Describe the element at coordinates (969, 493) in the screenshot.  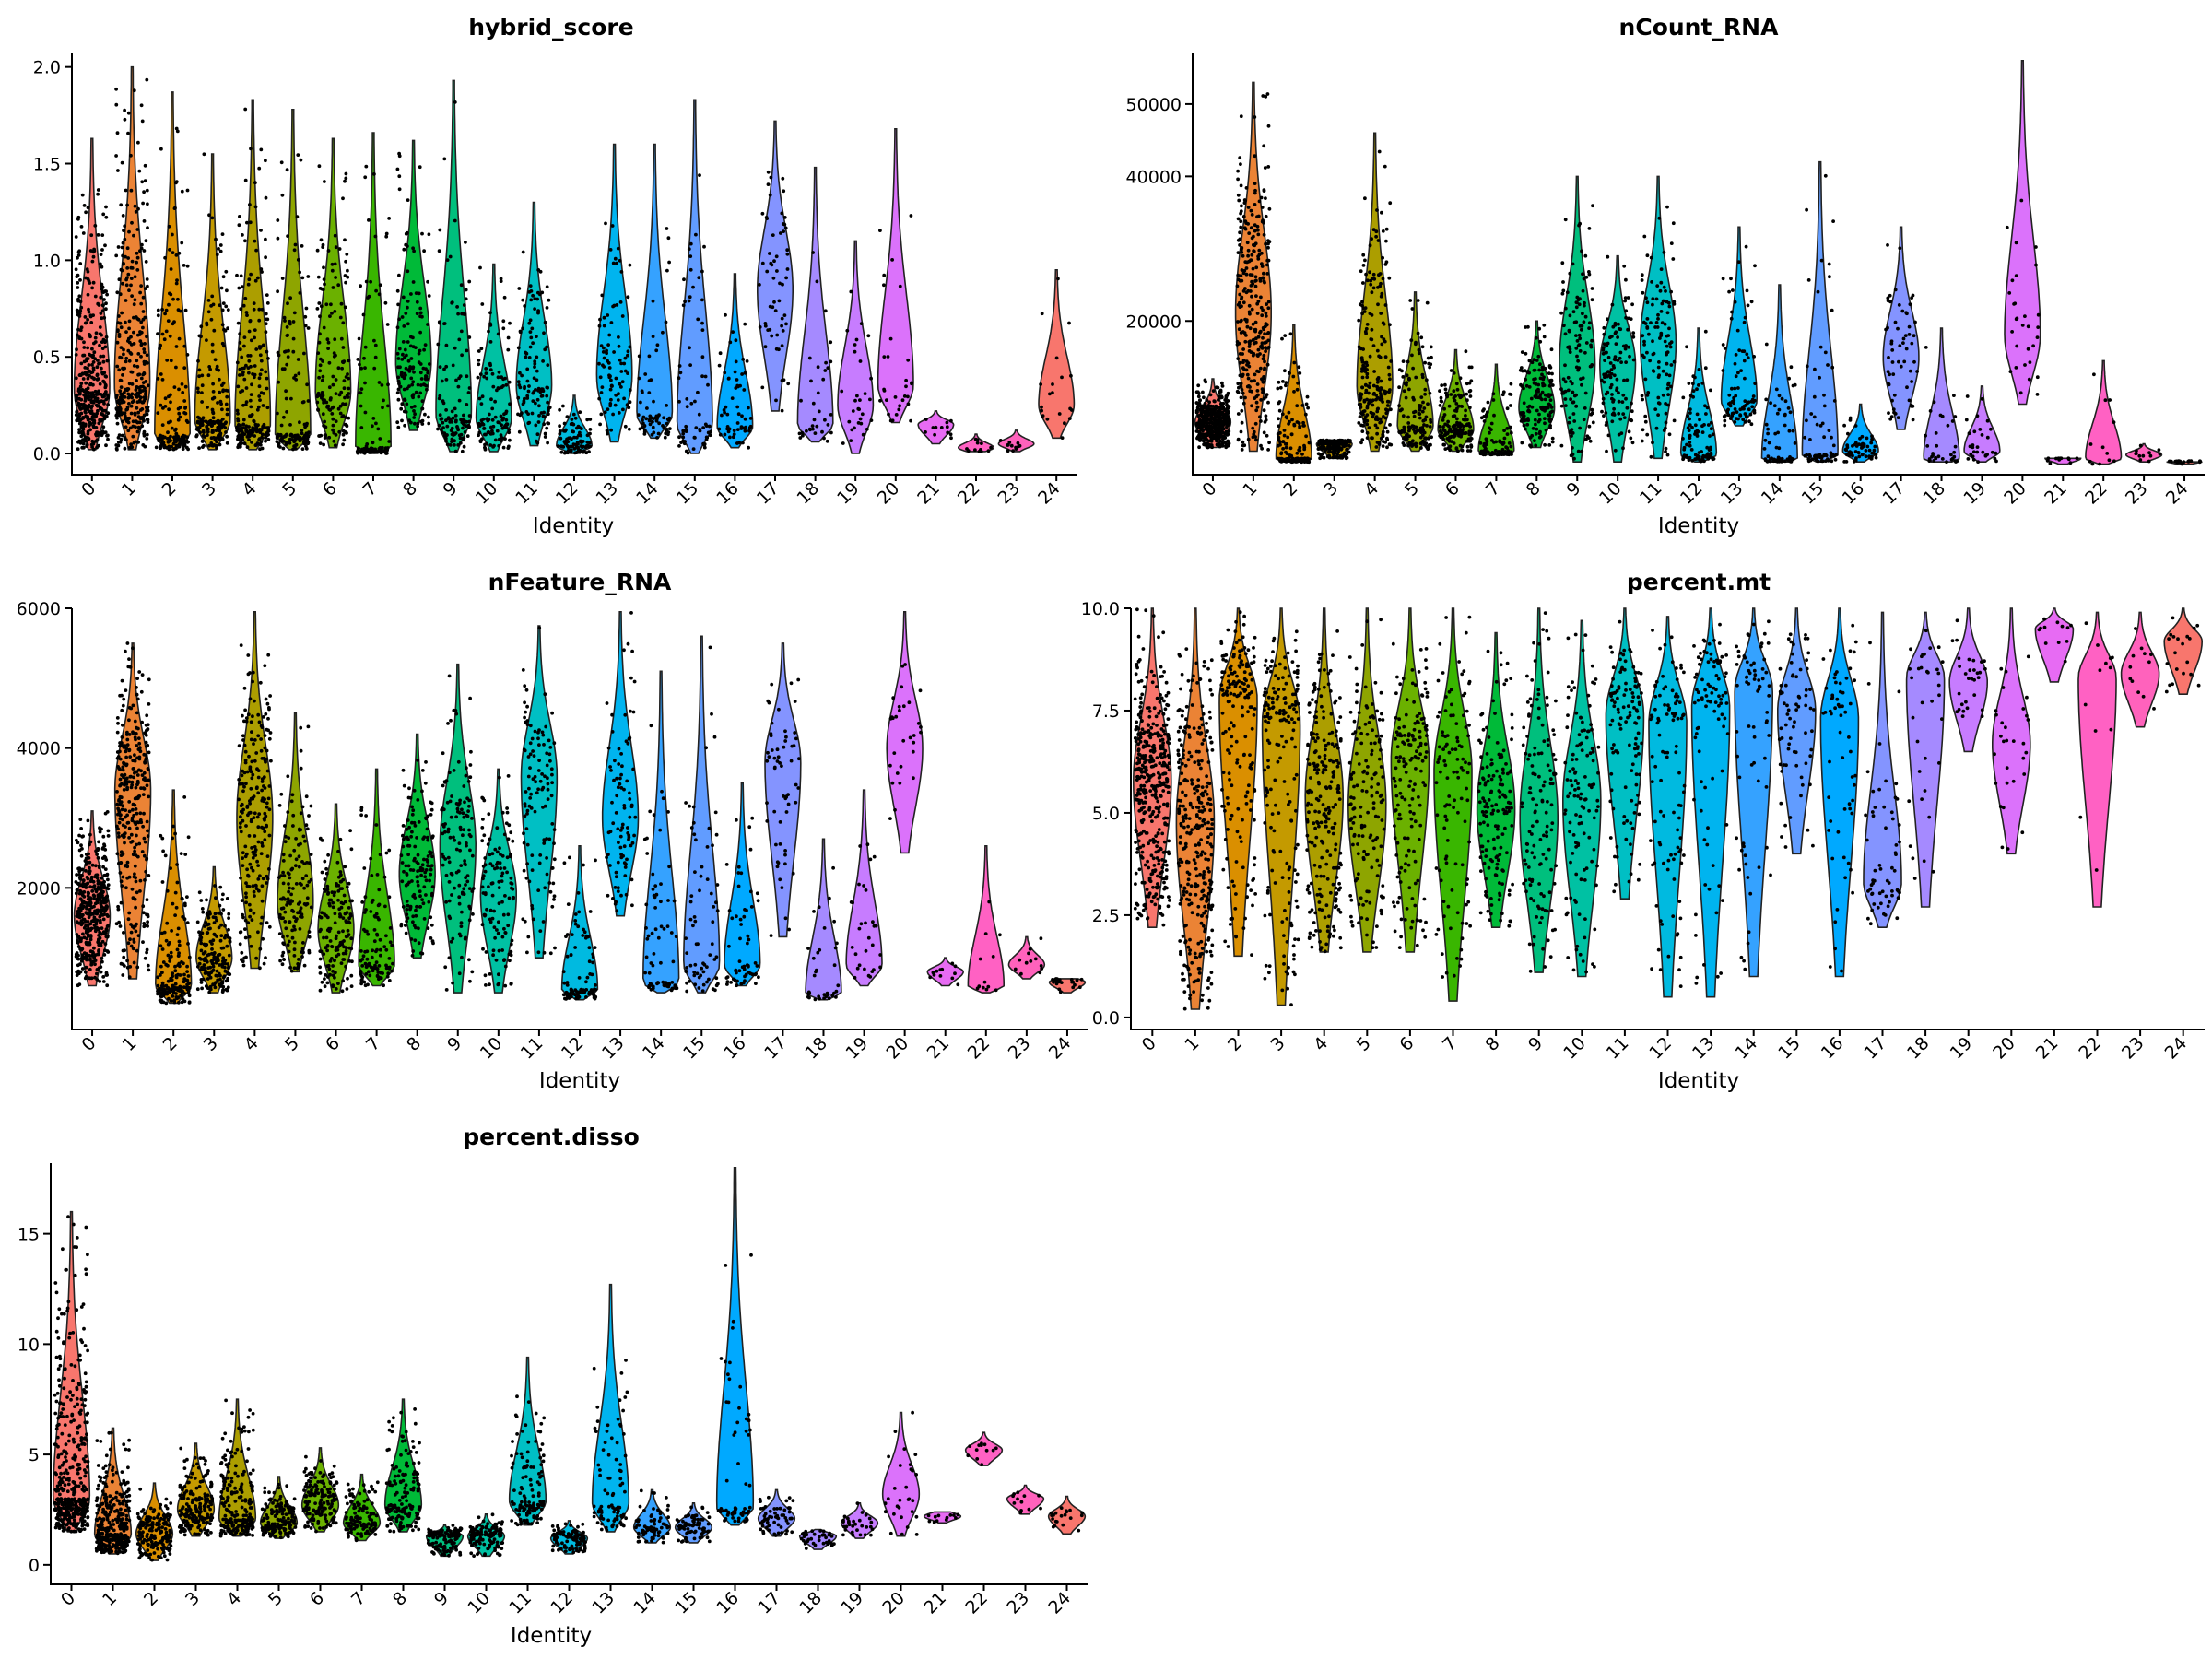
I see `x-tick-label: 22` at that location.